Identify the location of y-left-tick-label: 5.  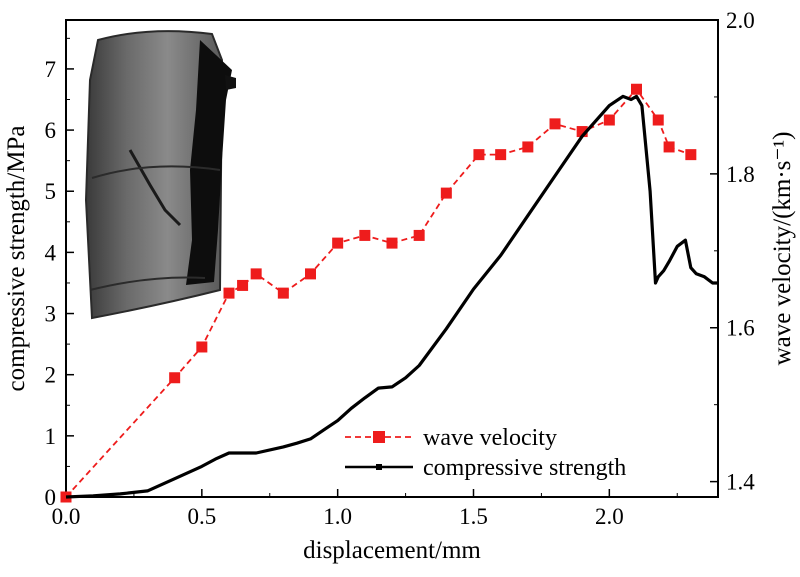
(51, 191).